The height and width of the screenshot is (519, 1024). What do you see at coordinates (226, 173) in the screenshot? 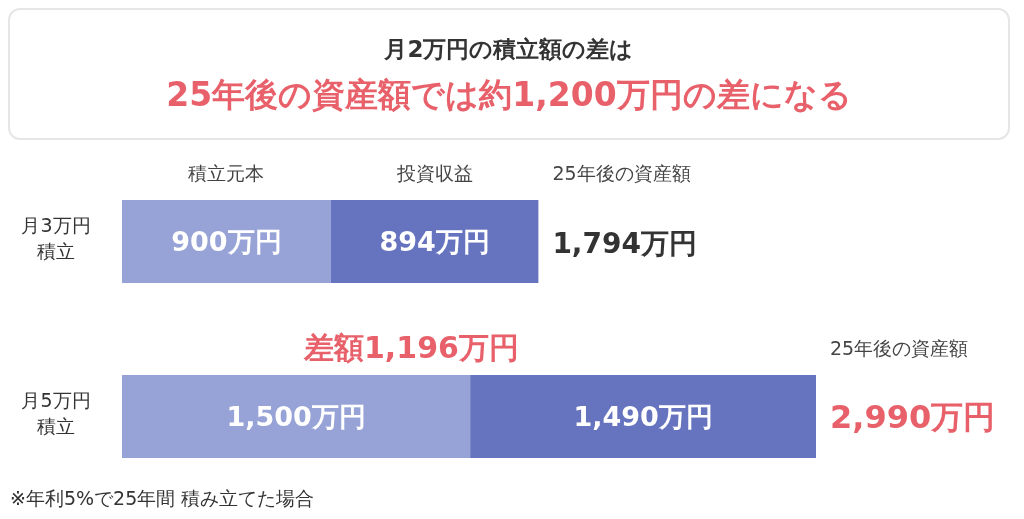
I see `series-label: 積立元本` at bounding box center [226, 173].